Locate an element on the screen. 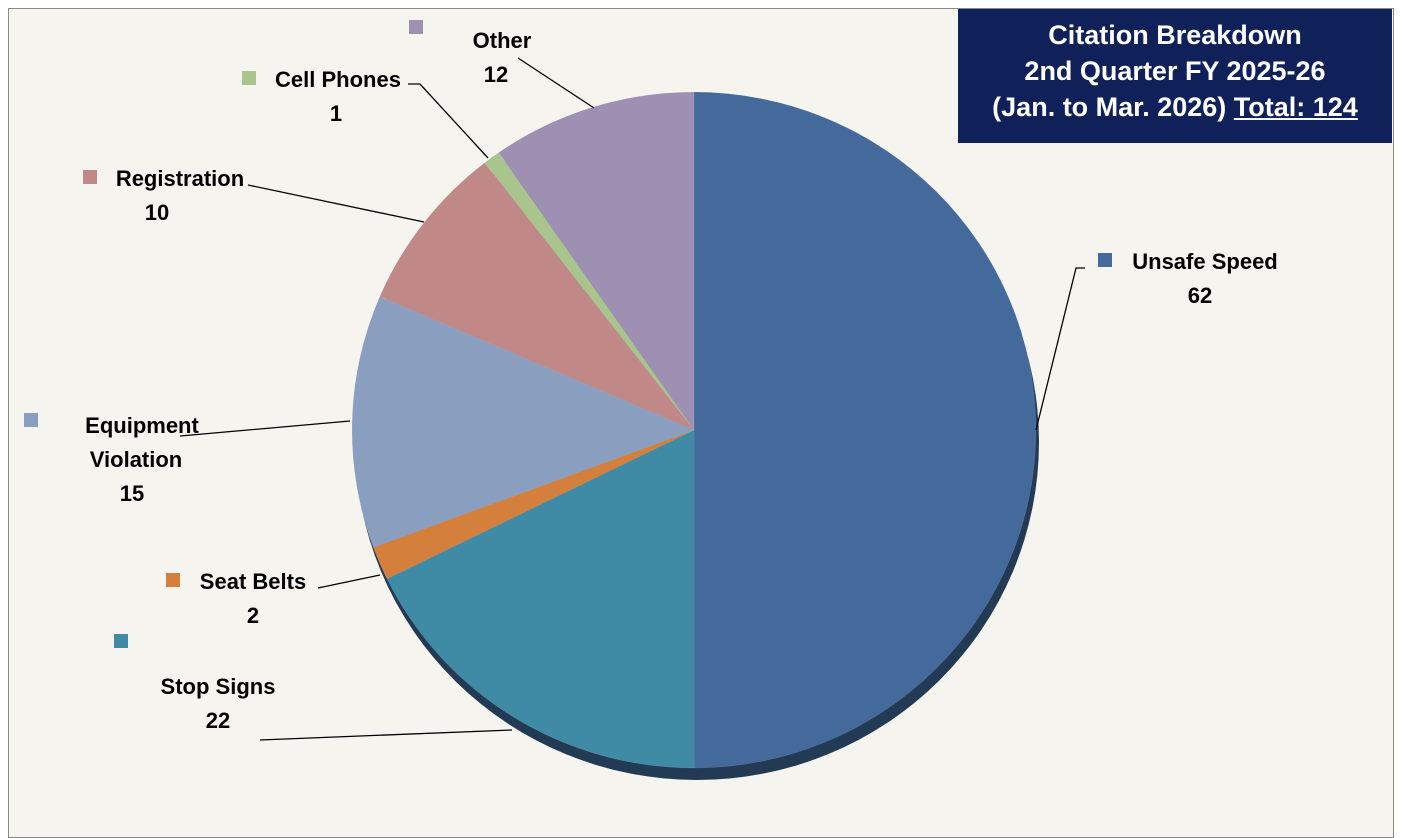  label-equipment-violation-value: 15 is located at coordinates (132, 493).